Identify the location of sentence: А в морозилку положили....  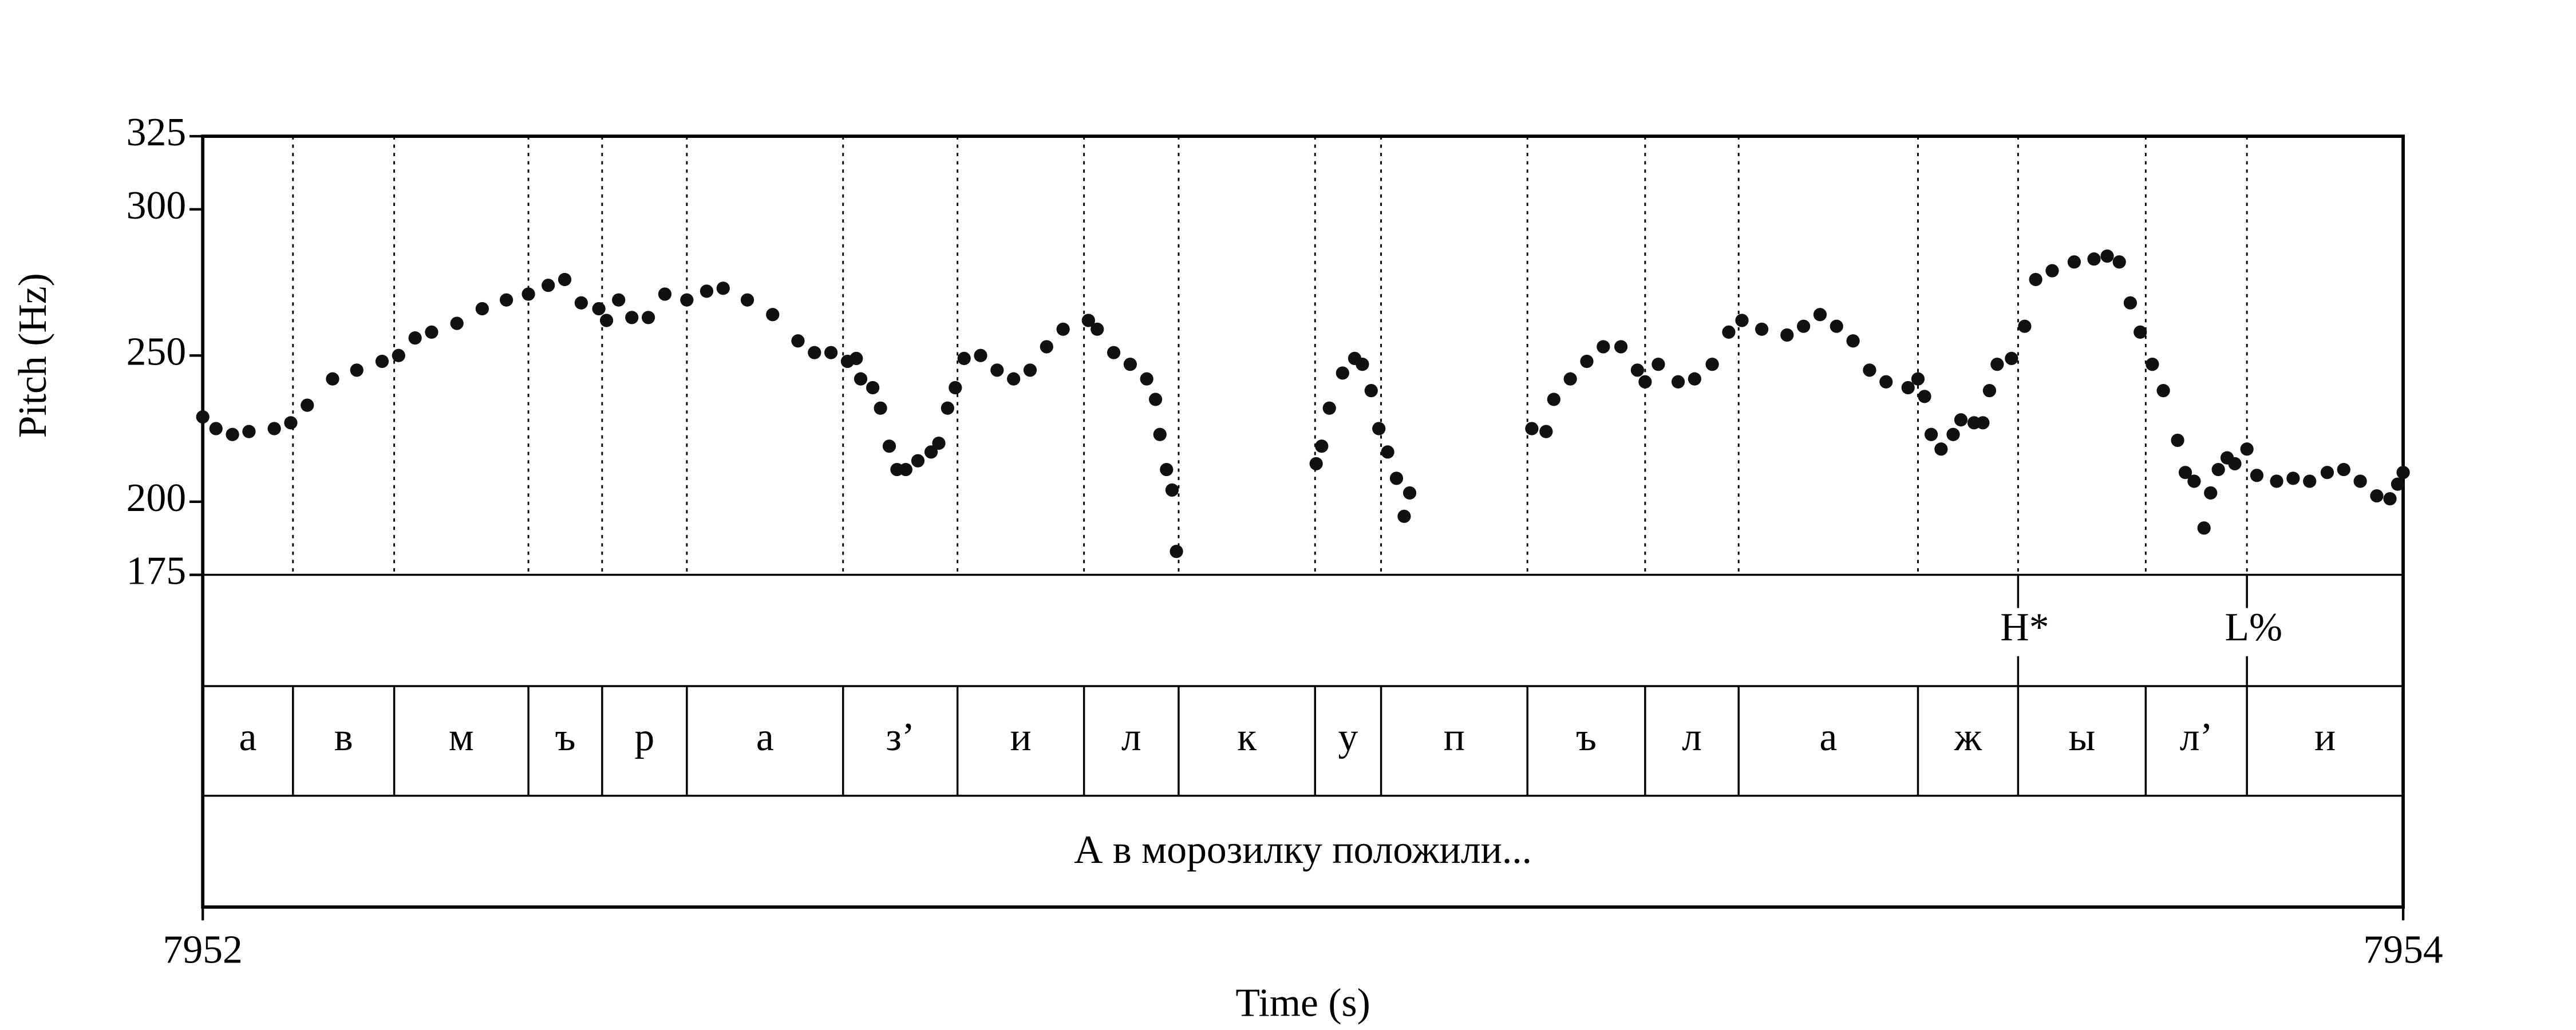
(1303, 850).